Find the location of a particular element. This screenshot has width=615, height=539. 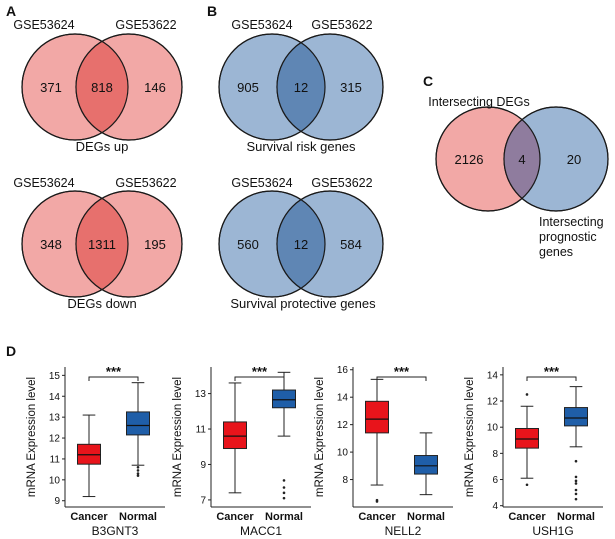

venn-right-count: 20 is located at coordinates (574, 159).